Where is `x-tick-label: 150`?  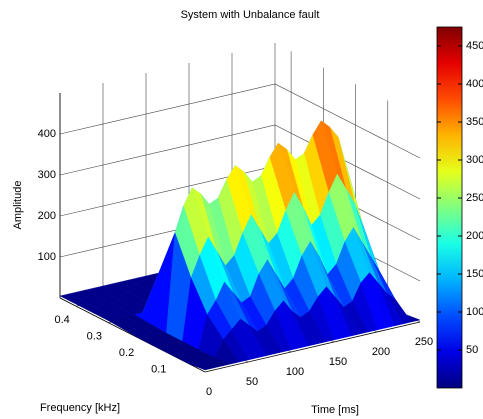
x-tick-label: 150 is located at coordinates (338, 362).